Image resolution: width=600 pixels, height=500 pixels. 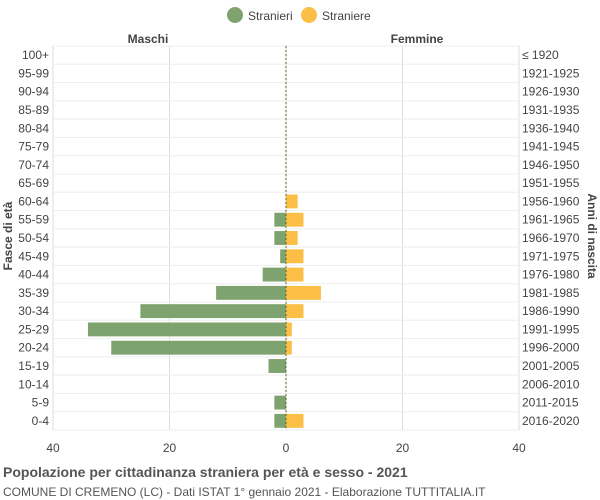 I want to click on legend-swatch-stranieri, so click(x=235, y=15).